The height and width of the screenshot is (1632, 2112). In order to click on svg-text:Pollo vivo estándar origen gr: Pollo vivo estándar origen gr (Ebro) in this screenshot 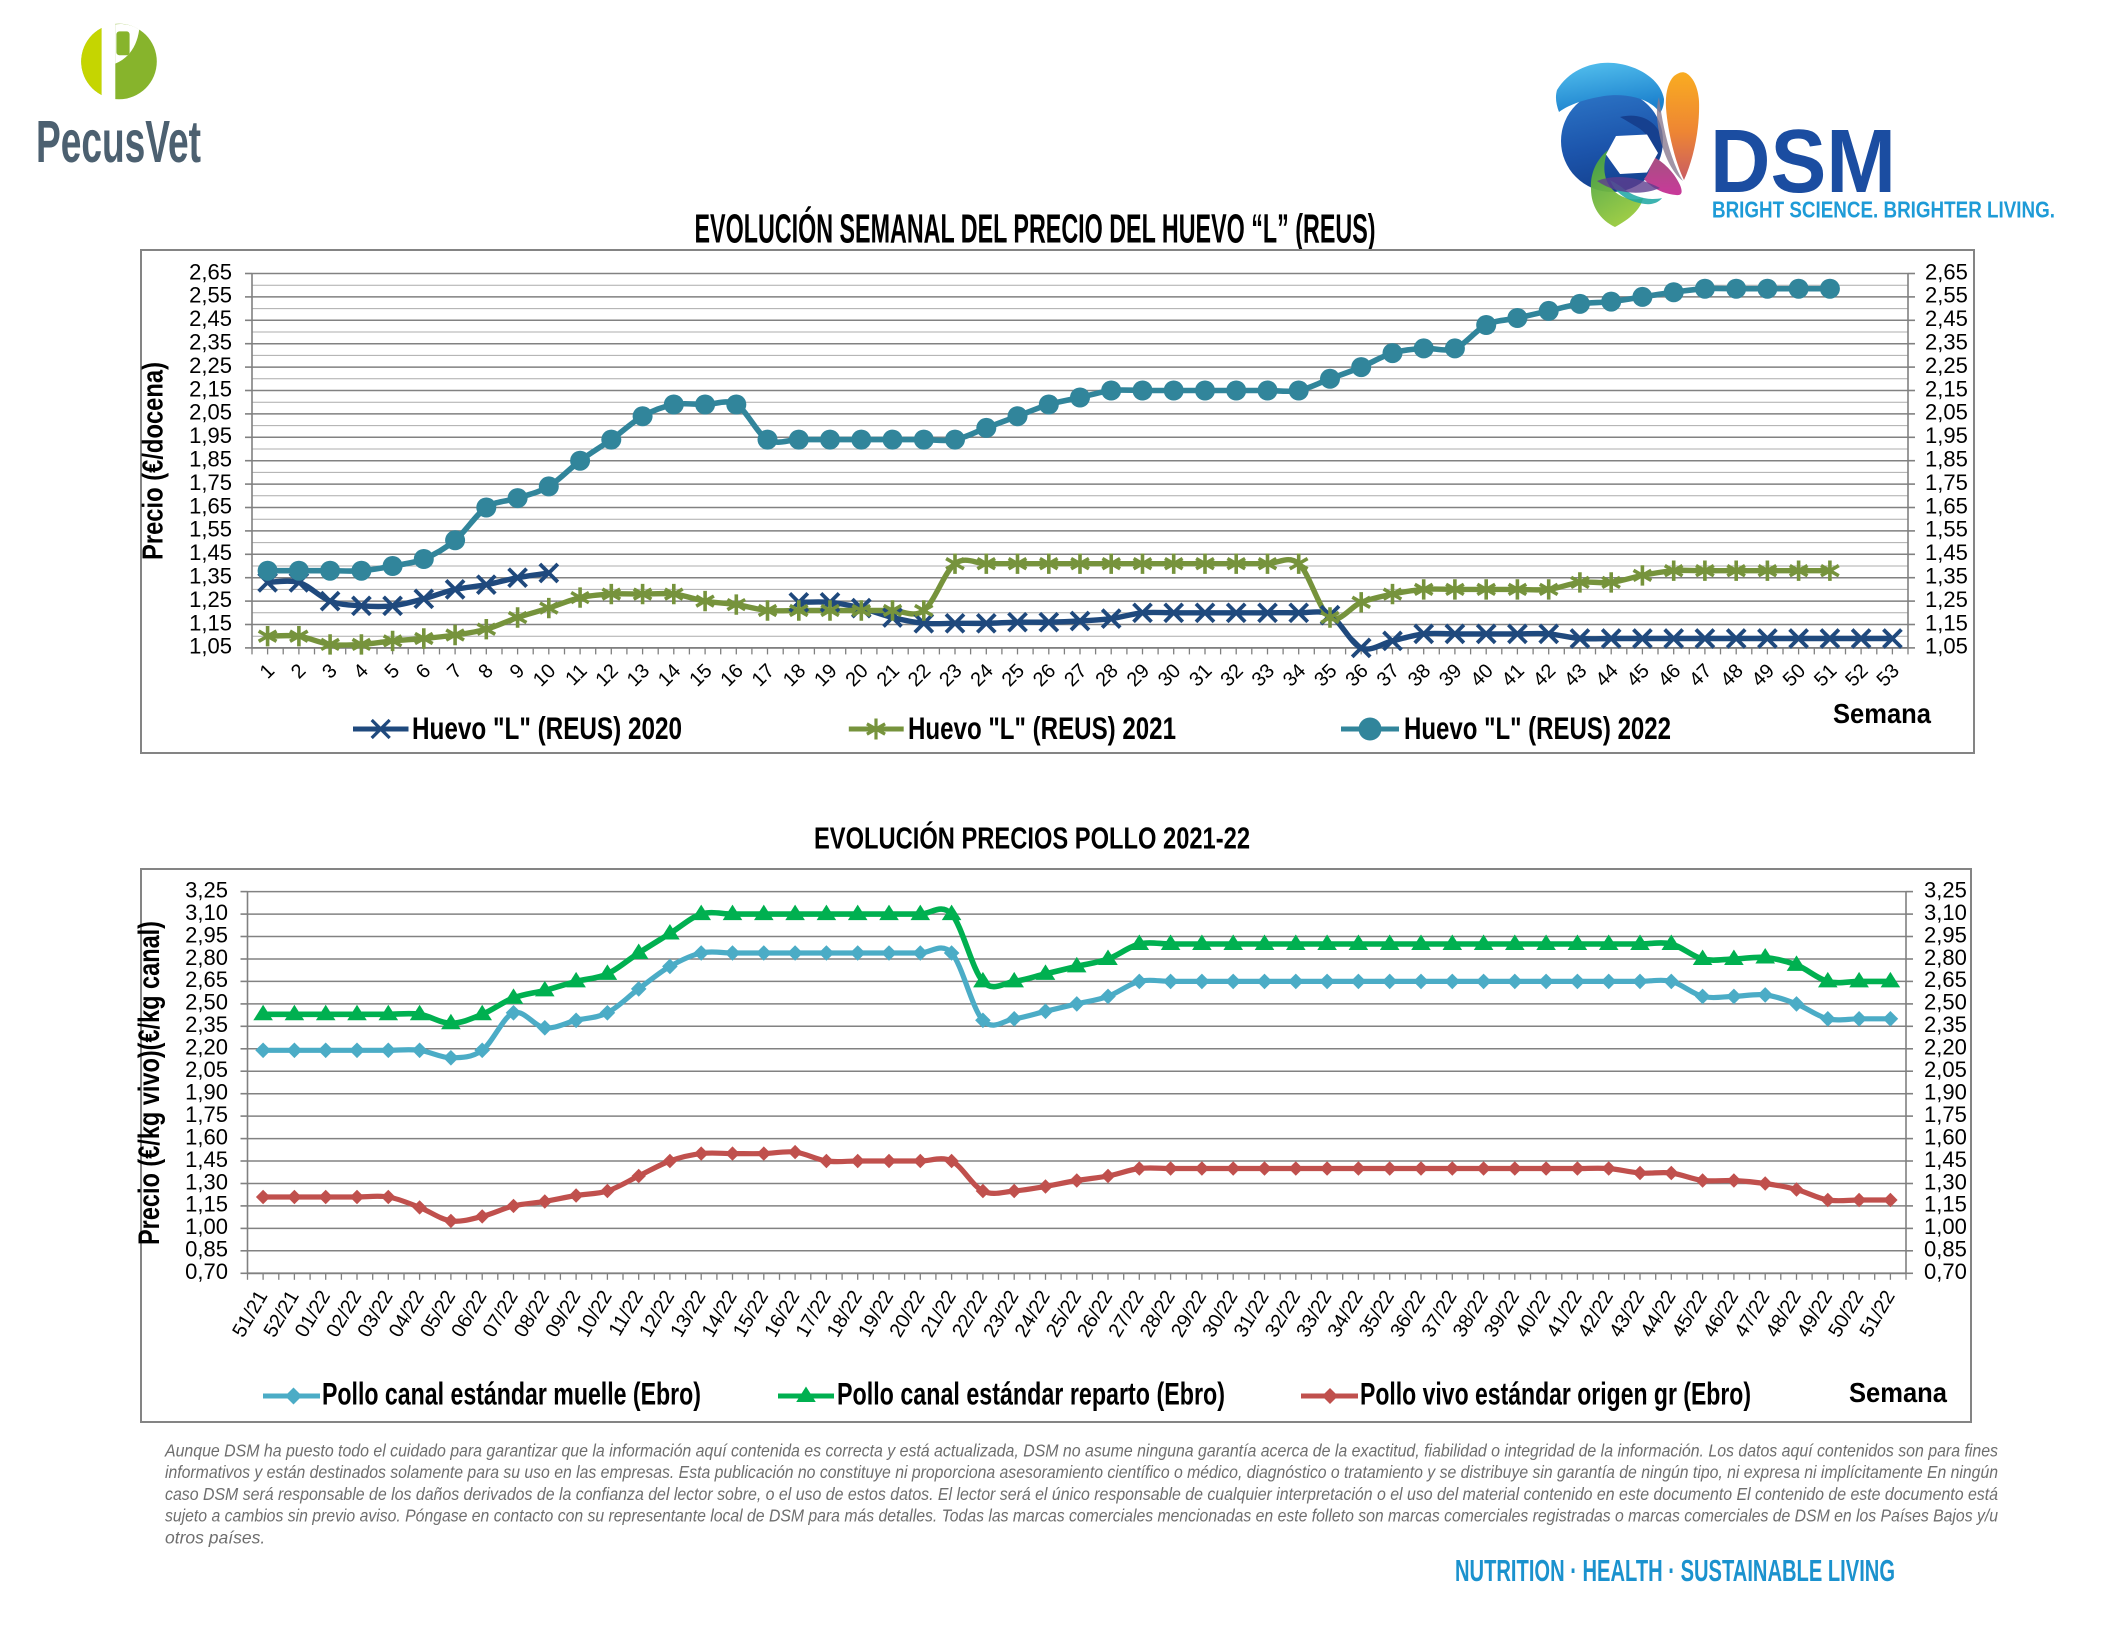, I will do `click(1555, 1394)`.